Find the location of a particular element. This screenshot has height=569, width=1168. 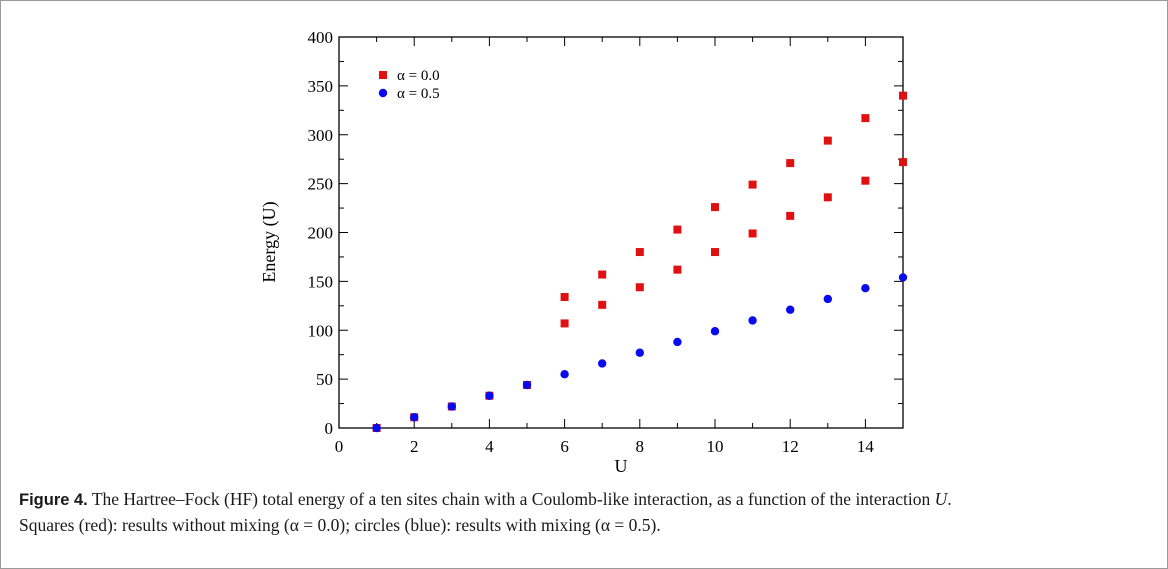

y-tick-label: 100 is located at coordinates (321, 330).